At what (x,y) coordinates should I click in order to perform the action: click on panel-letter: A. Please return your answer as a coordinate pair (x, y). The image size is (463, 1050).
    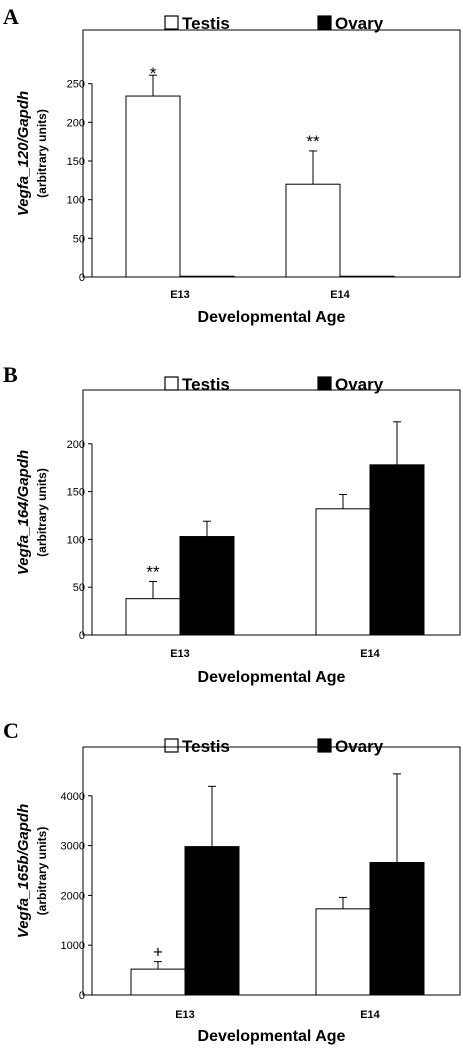
    Looking at the image, I should click on (11, 16).